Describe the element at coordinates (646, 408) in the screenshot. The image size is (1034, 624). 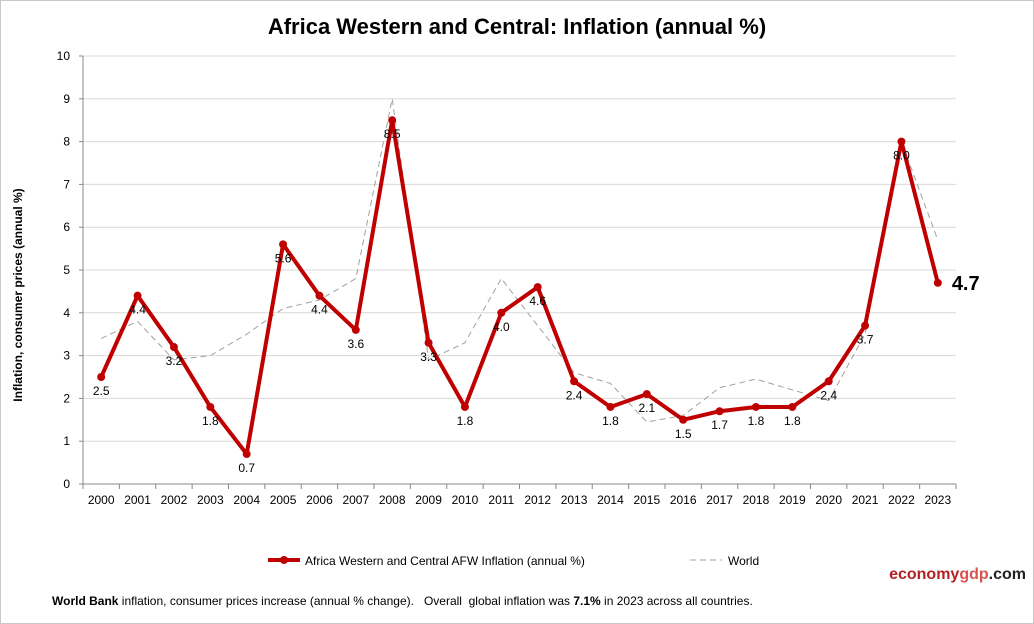
I see `data-label: 2.1` at that location.